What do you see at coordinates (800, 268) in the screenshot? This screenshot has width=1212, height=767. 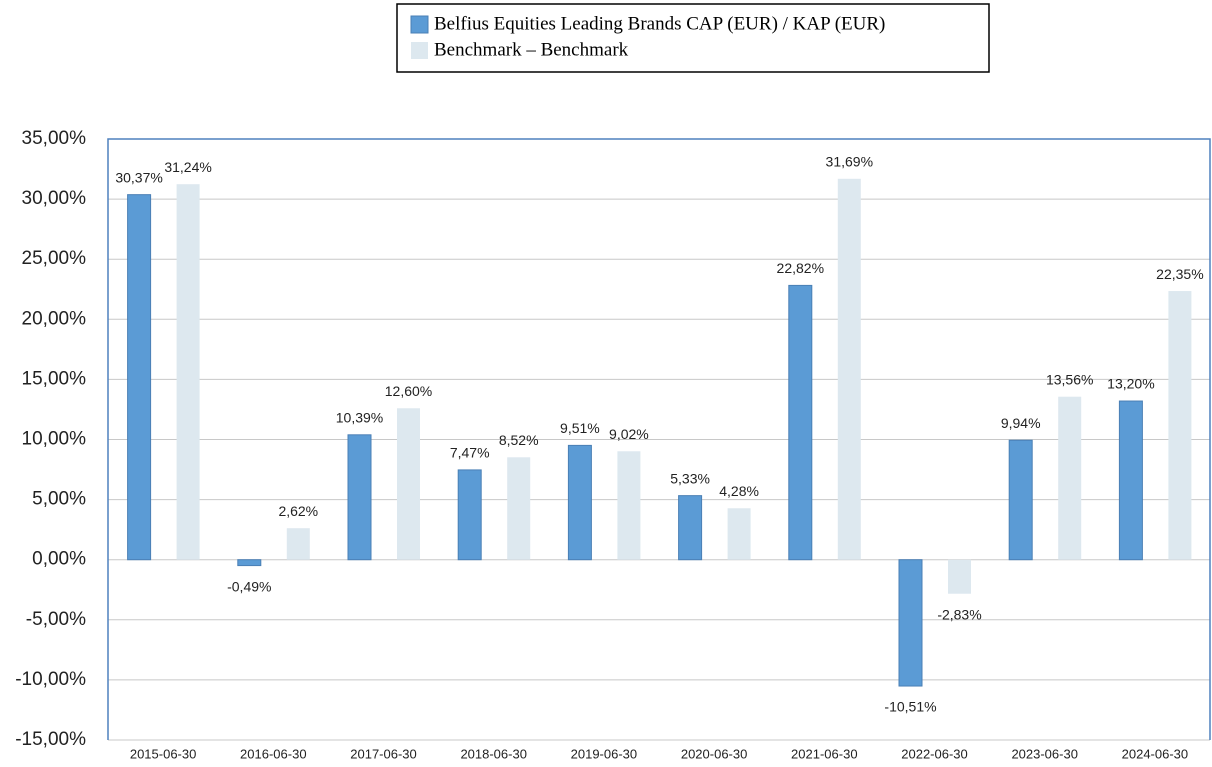 I see `value-label: 22,82%` at bounding box center [800, 268].